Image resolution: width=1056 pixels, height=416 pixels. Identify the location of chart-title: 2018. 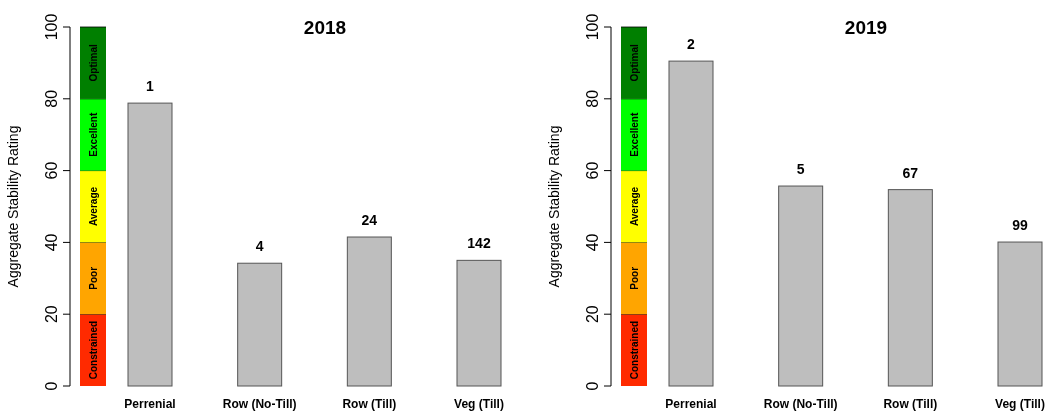
(325, 27).